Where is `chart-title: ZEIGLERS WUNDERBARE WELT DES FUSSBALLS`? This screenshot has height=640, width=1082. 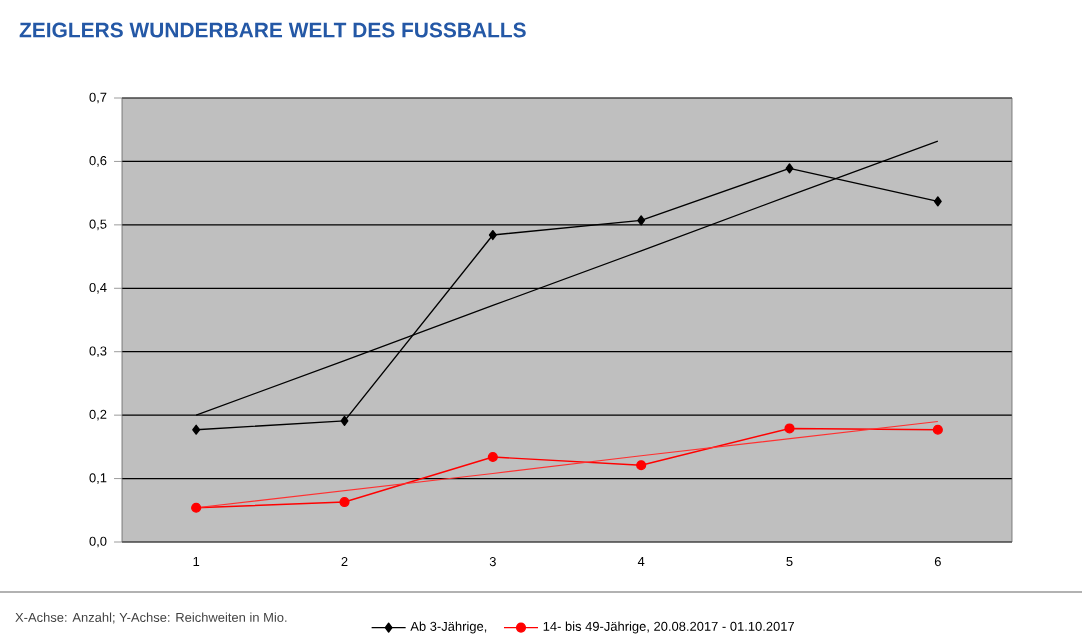 chart-title: ZEIGLERS WUNDERBARE WELT DES FUSSBALLS is located at coordinates (272, 30).